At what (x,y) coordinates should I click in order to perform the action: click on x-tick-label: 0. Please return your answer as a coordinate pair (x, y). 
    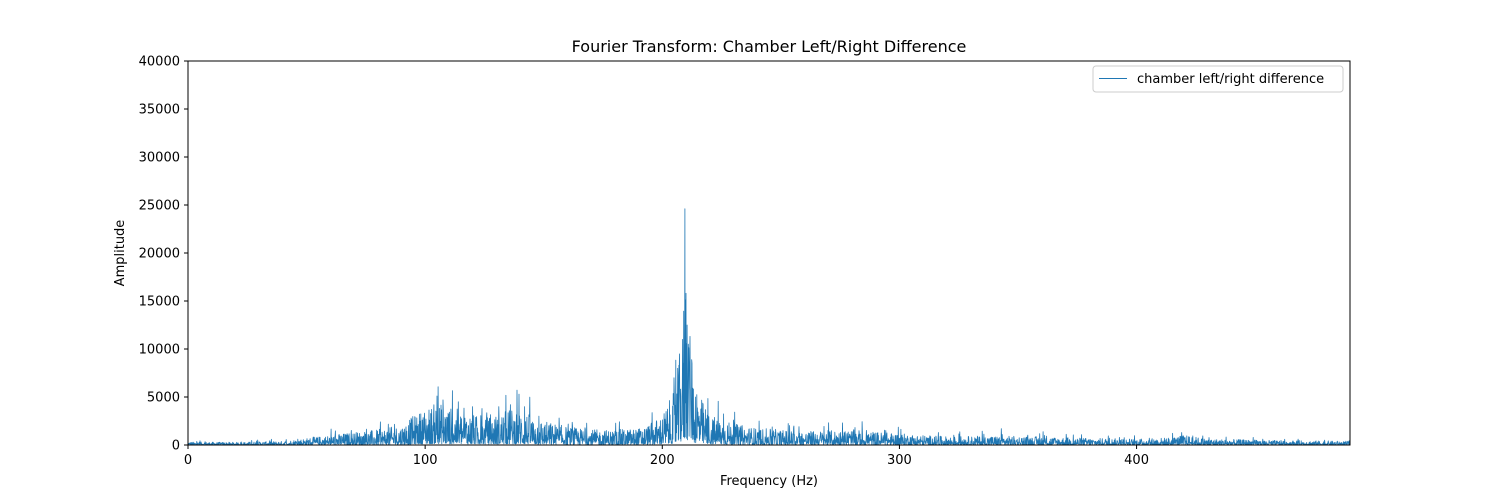
    Looking at the image, I should click on (188, 460).